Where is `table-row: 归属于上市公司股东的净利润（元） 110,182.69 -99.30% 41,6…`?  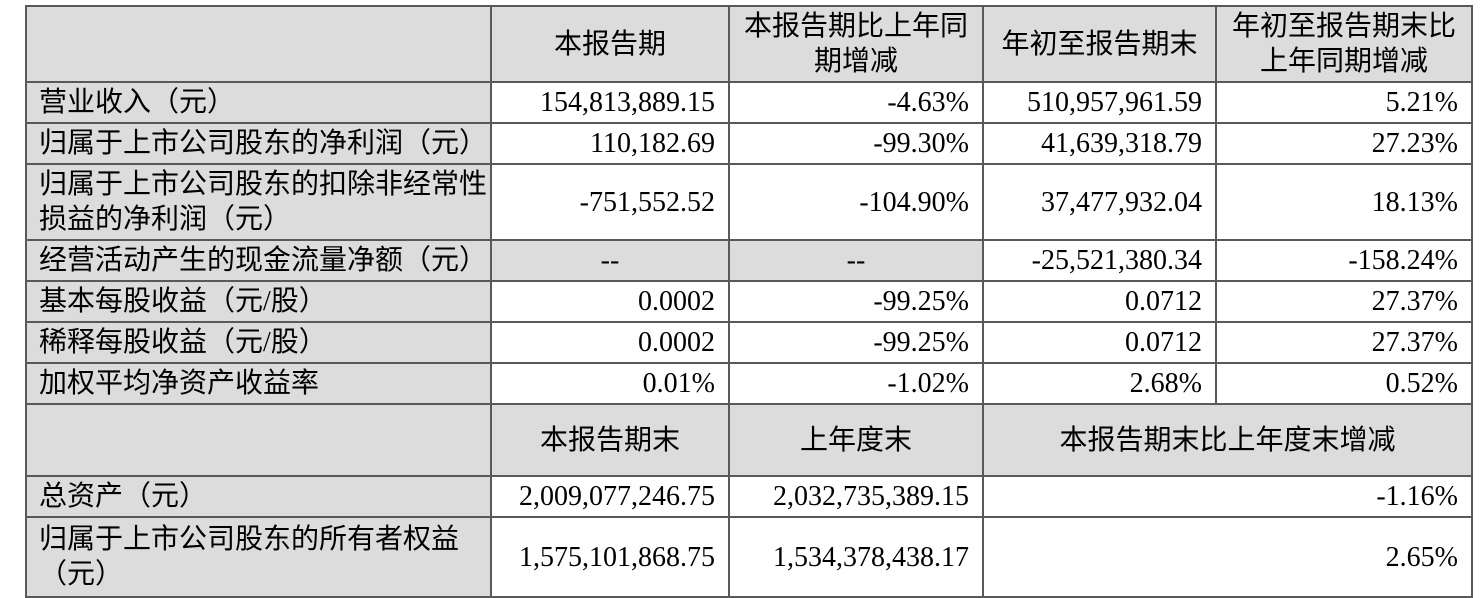
table-row: 归属于上市公司股东的净利润（元） 110,182.69 -99.30% 41,6… is located at coordinates (749, 143).